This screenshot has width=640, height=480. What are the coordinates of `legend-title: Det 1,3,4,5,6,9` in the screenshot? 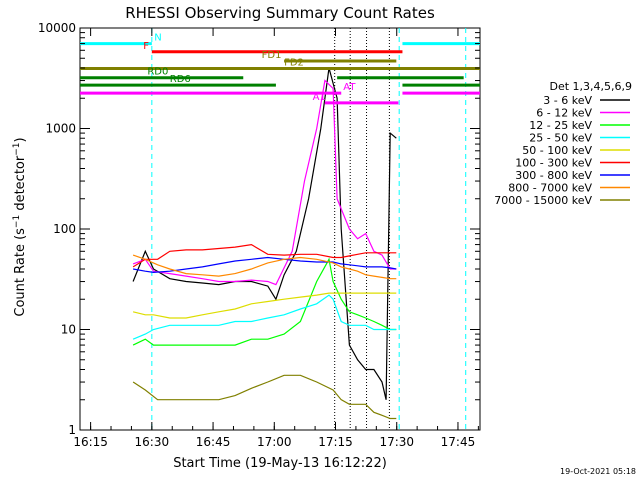 It's located at (590, 86).